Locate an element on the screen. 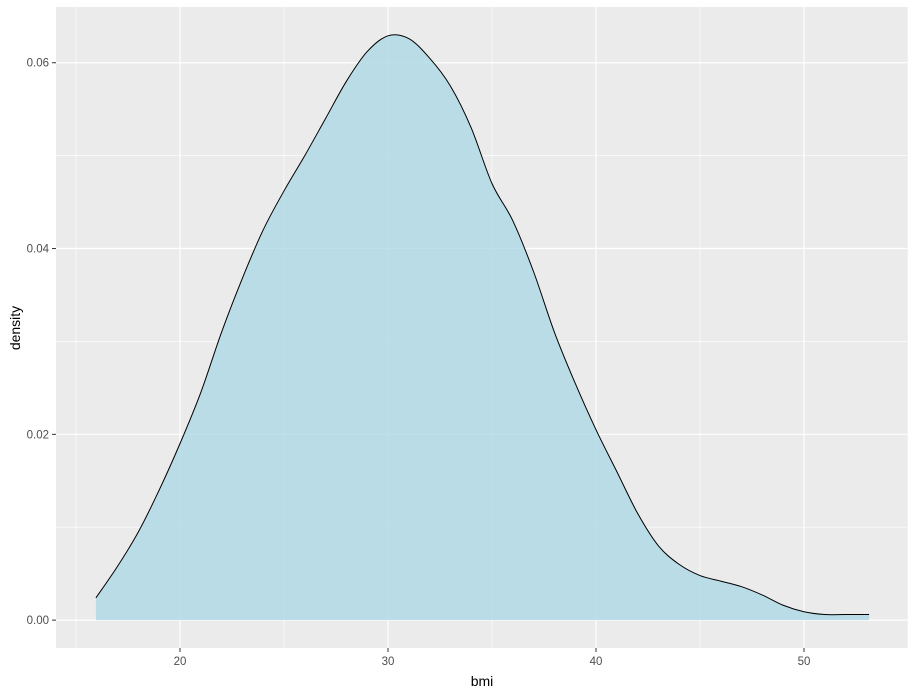  x-tick-label: 30 is located at coordinates (388, 662).